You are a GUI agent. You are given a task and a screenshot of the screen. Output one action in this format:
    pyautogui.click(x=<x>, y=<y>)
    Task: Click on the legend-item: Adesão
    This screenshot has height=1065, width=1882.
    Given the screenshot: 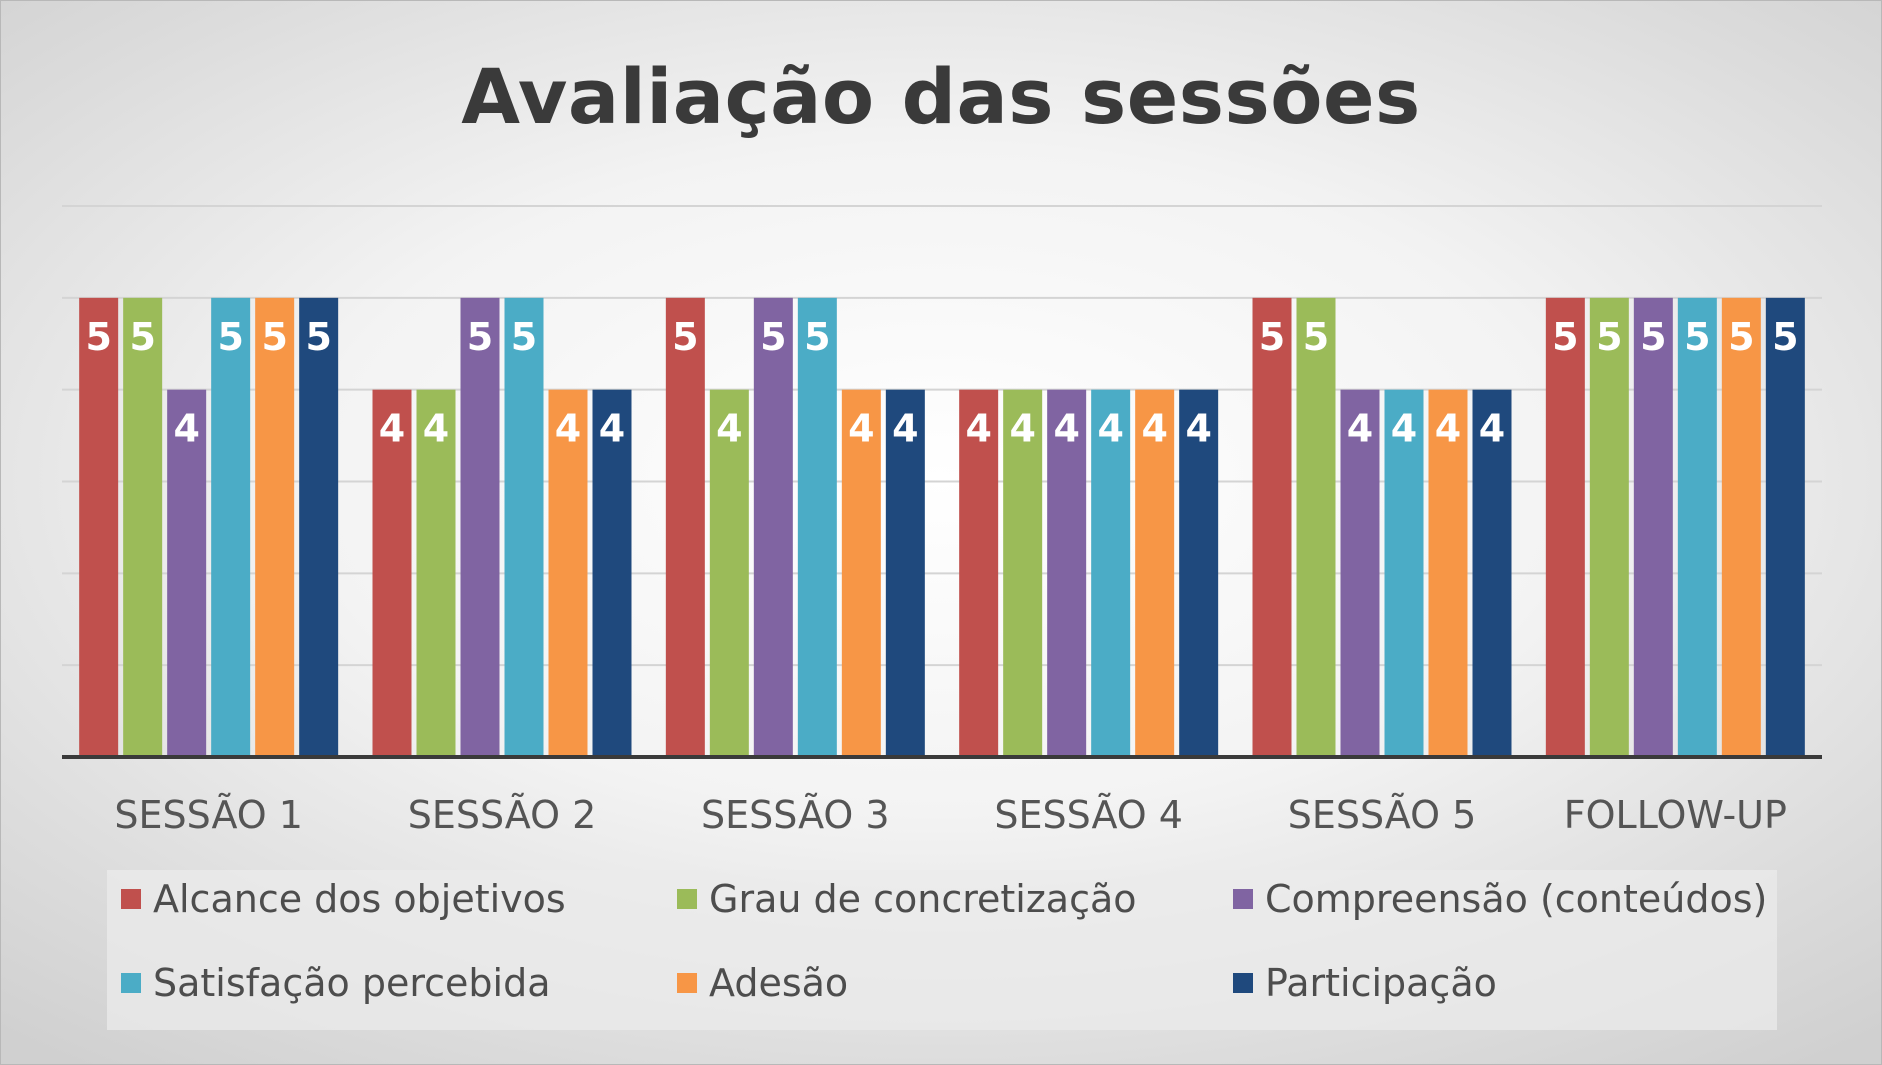 What is the action you would take?
    pyautogui.click(x=762, y=983)
    